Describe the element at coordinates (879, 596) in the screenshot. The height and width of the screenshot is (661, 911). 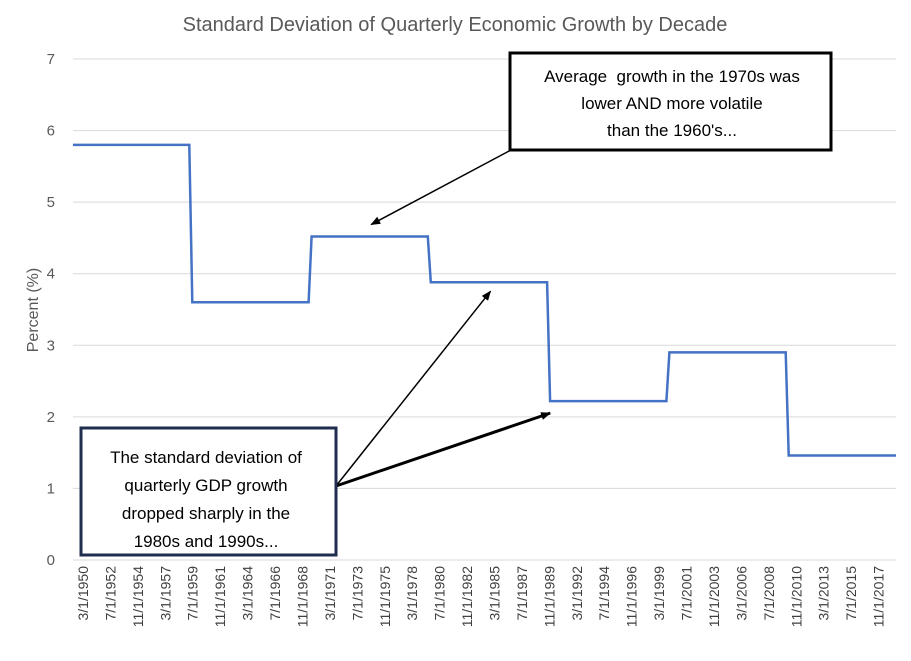
I see `x-tick-label: 11/1/2017` at that location.